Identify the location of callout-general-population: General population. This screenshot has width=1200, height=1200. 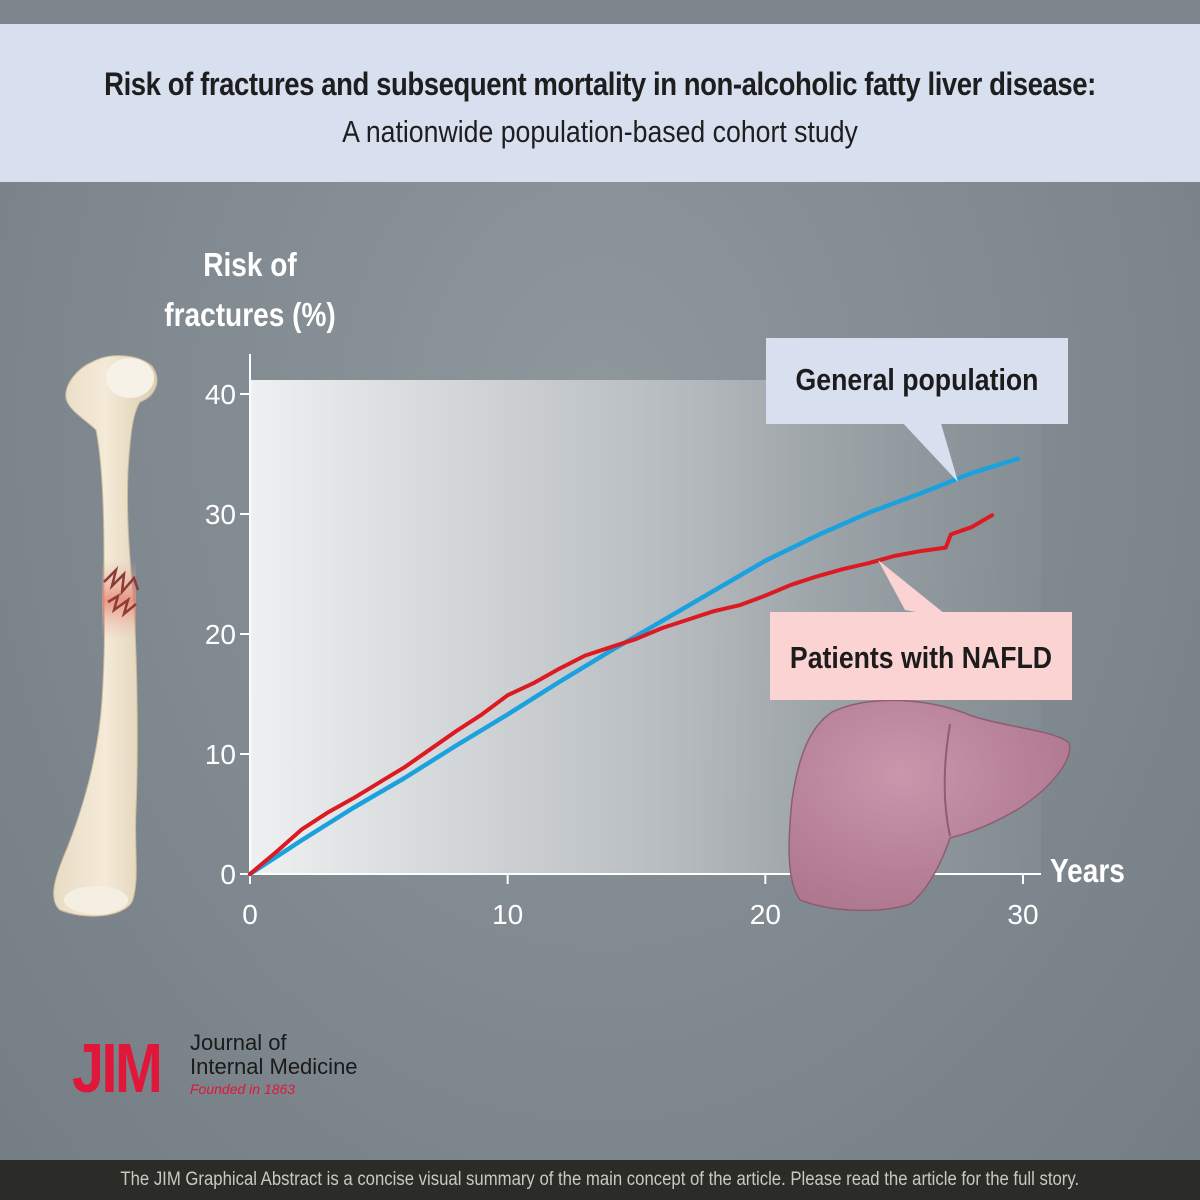
(917, 410).